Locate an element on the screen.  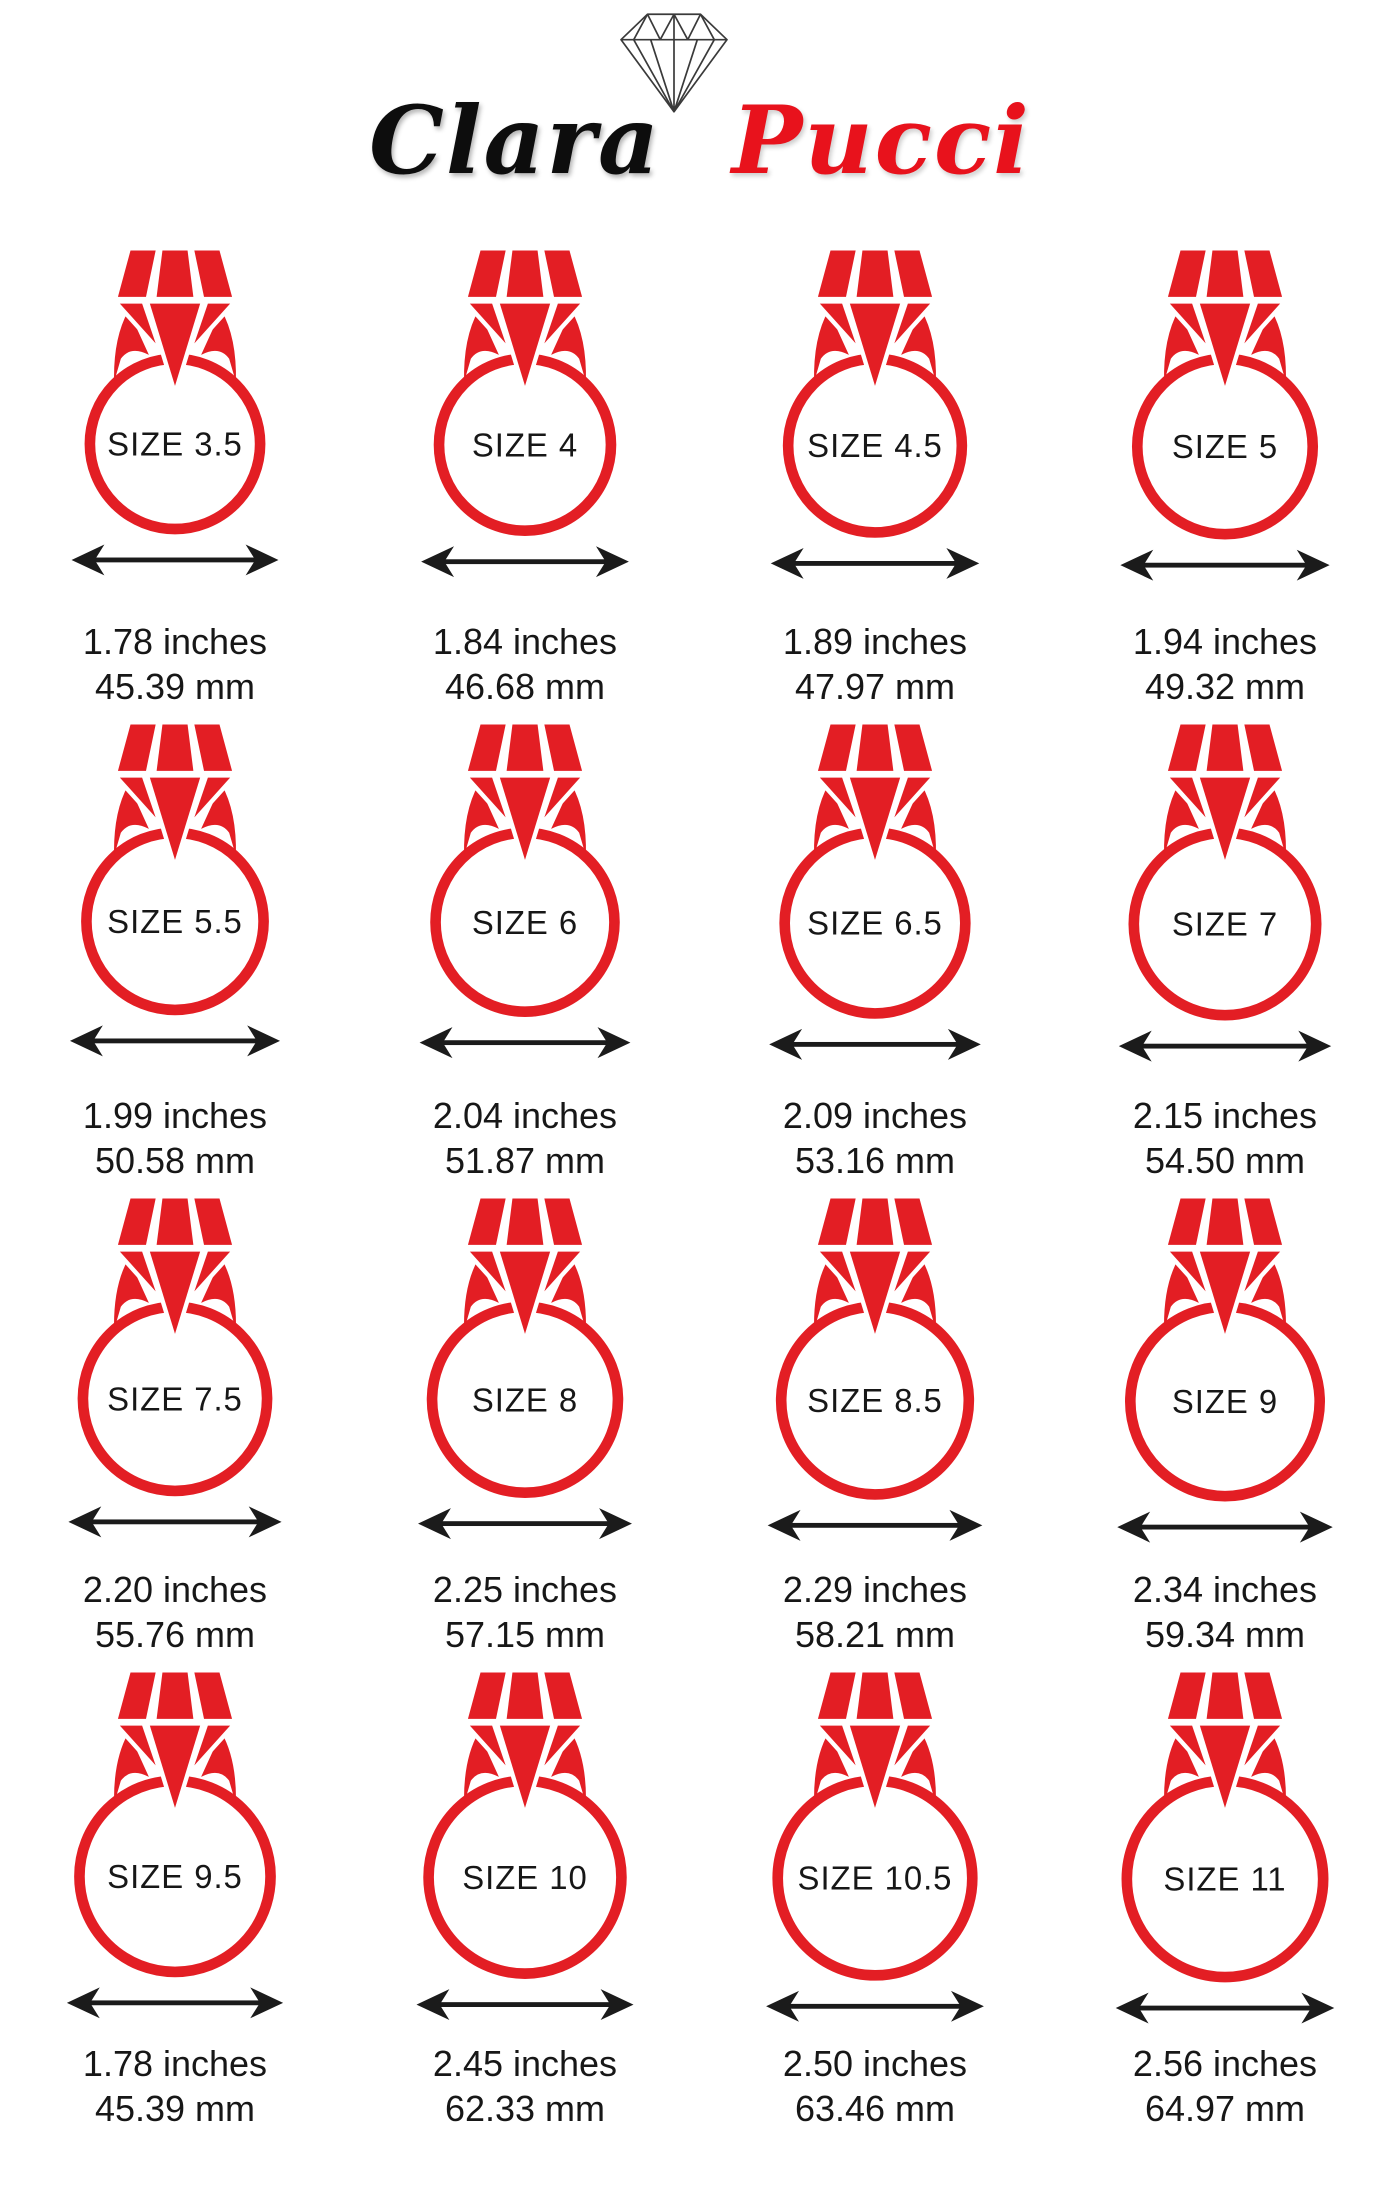
ring-size-item: SIZE 10.5 2.50 inches 63.46 mm is located at coordinates (875, 1894).